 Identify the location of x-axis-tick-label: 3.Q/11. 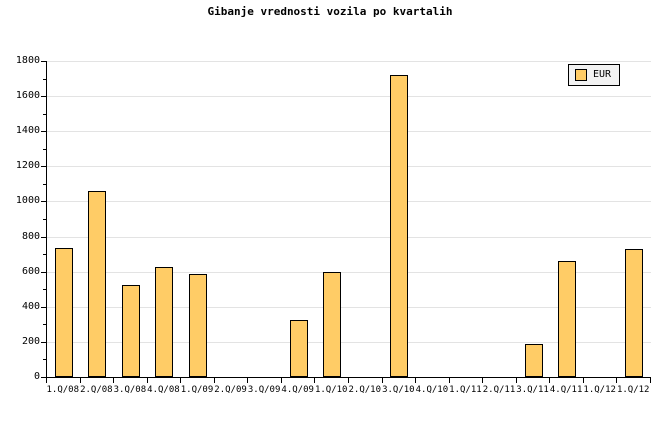
(532, 390).